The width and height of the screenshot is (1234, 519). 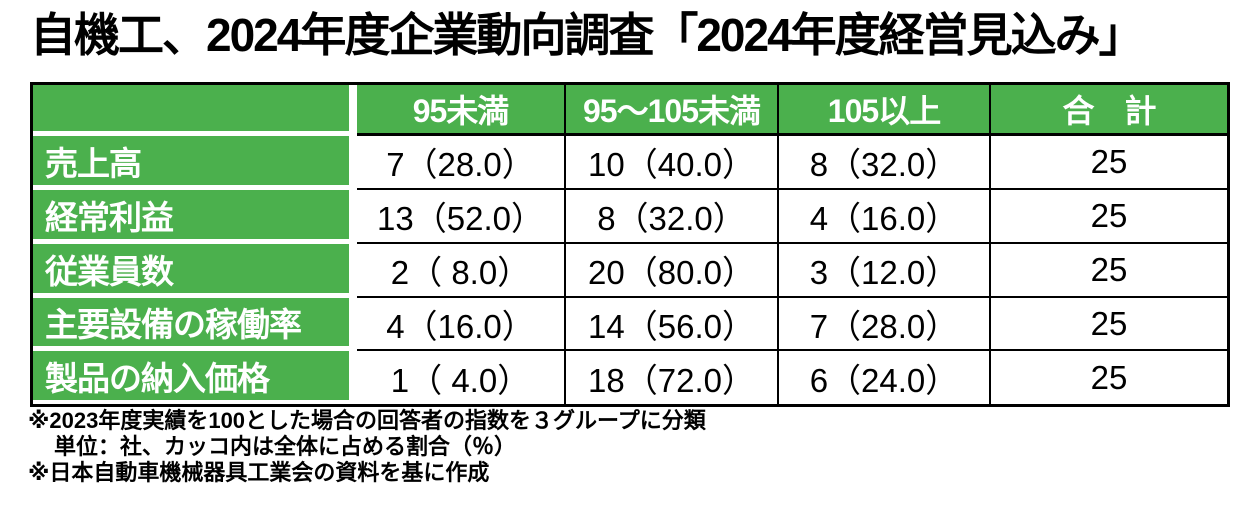 What do you see at coordinates (670, 377) in the screenshot?
I see `table-cell: 18（72.0）` at bounding box center [670, 377].